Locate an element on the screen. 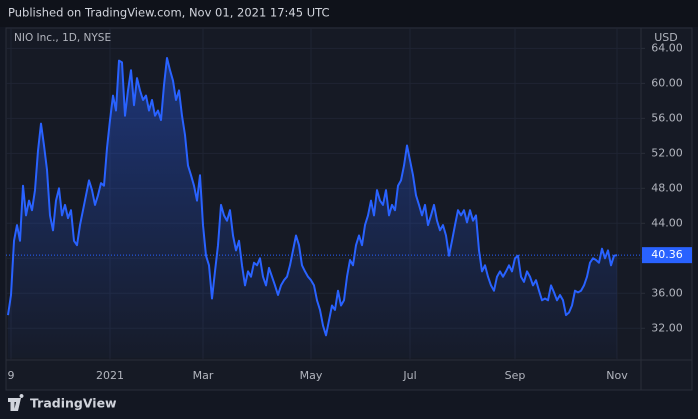 The image size is (698, 419). y-tick-label: 36.00 is located at coordinates (667, 292).